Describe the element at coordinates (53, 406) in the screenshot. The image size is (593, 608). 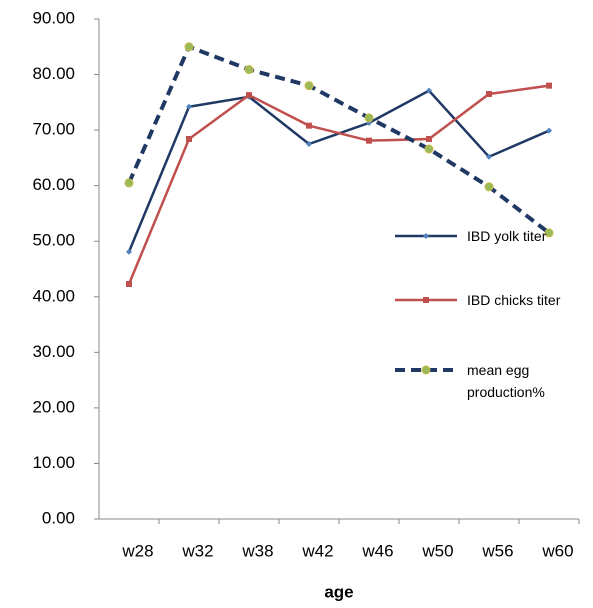
I see `y-tick-label: 20.00` at that location.